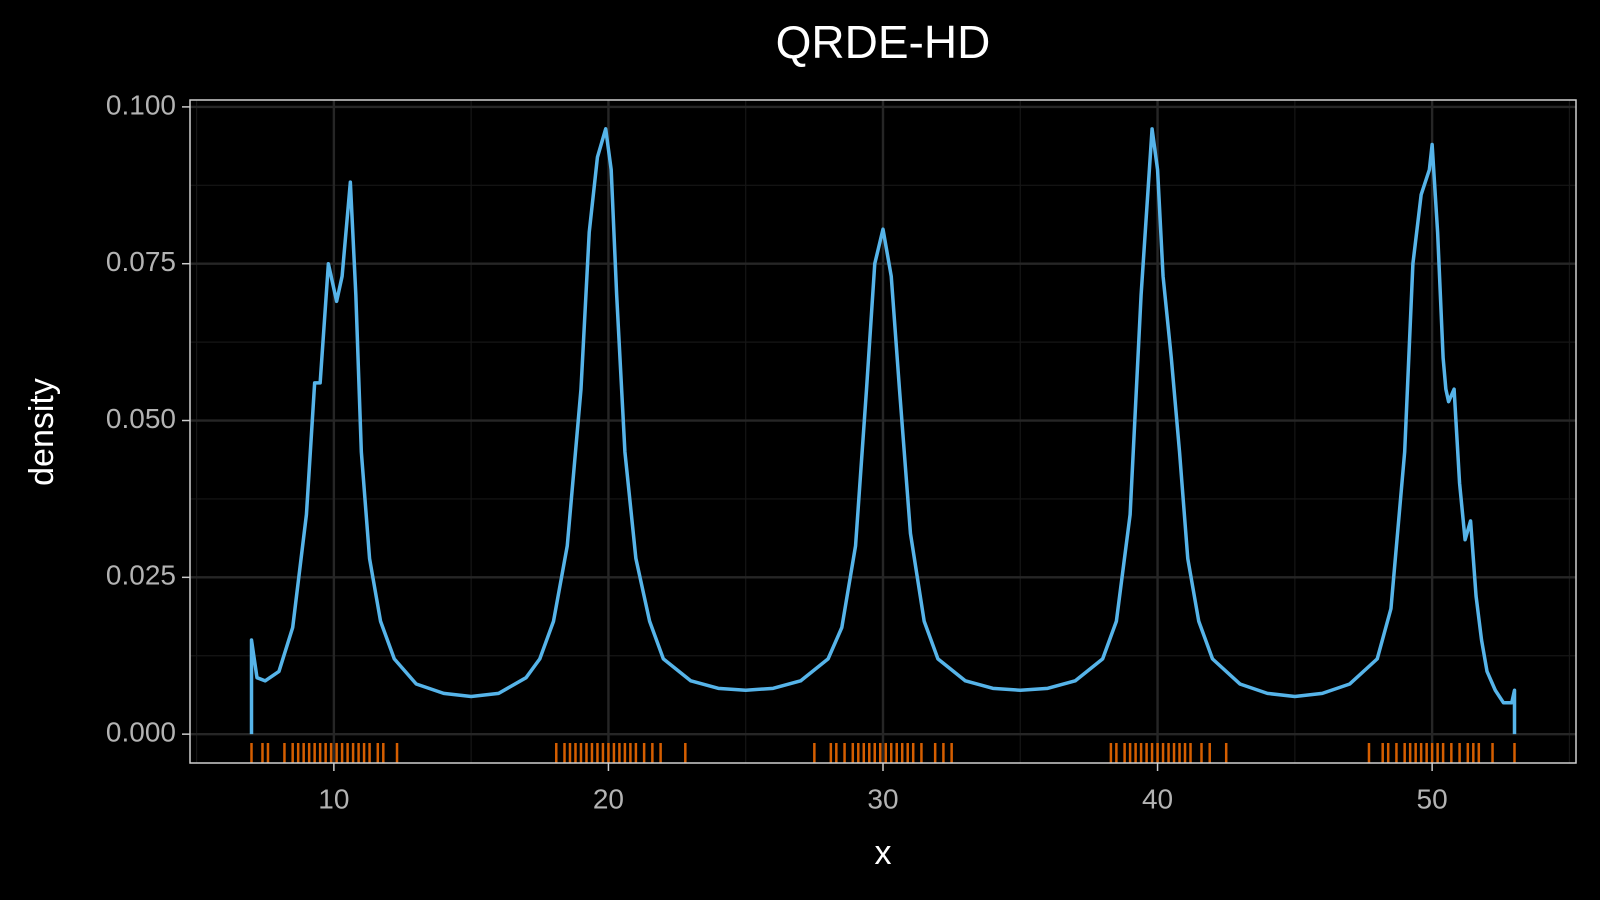  What do you see at coordinates (883, 42) in the screenshot?
I see `chart-title: QRDE-HD` at bounding box center [883, 42].